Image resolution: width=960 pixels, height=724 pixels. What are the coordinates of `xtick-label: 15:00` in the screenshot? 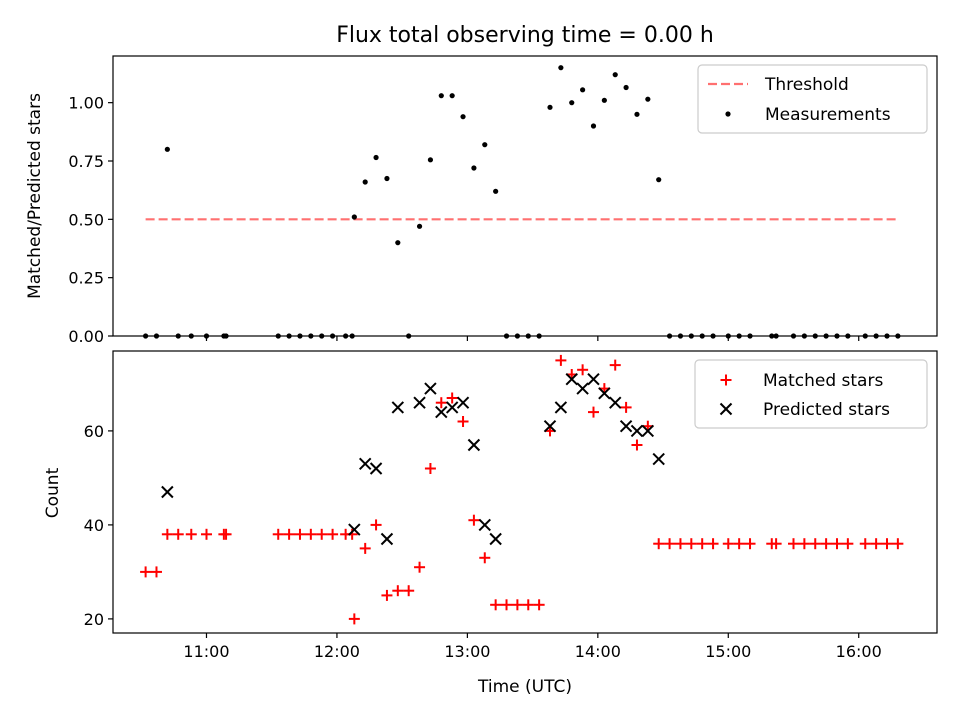 It's located at (728, 651).